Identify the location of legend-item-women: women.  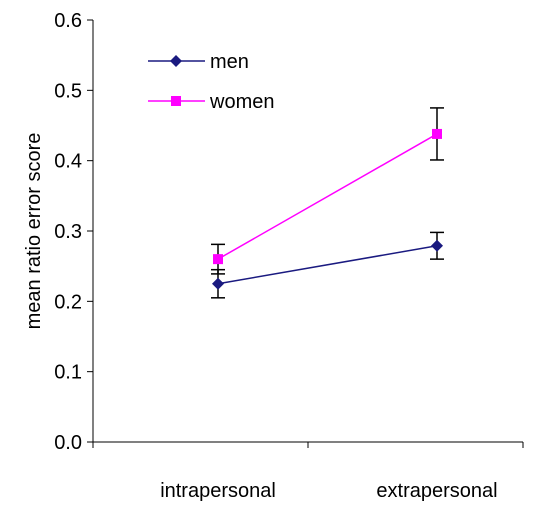
(211, 102).